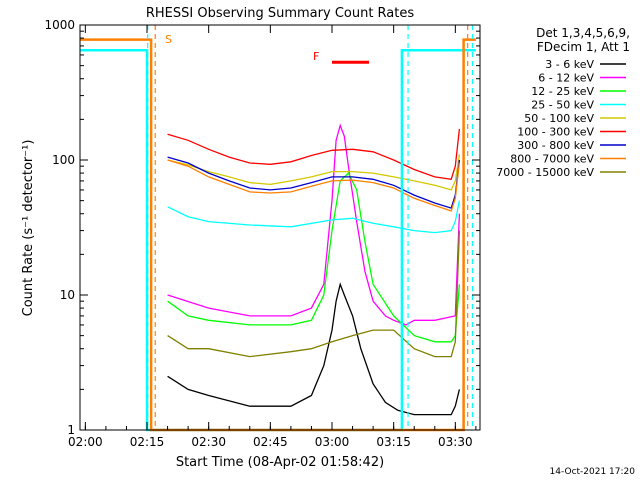  I want to click on legend-entry-label: 300 - 800 keV, so click(555, 145).